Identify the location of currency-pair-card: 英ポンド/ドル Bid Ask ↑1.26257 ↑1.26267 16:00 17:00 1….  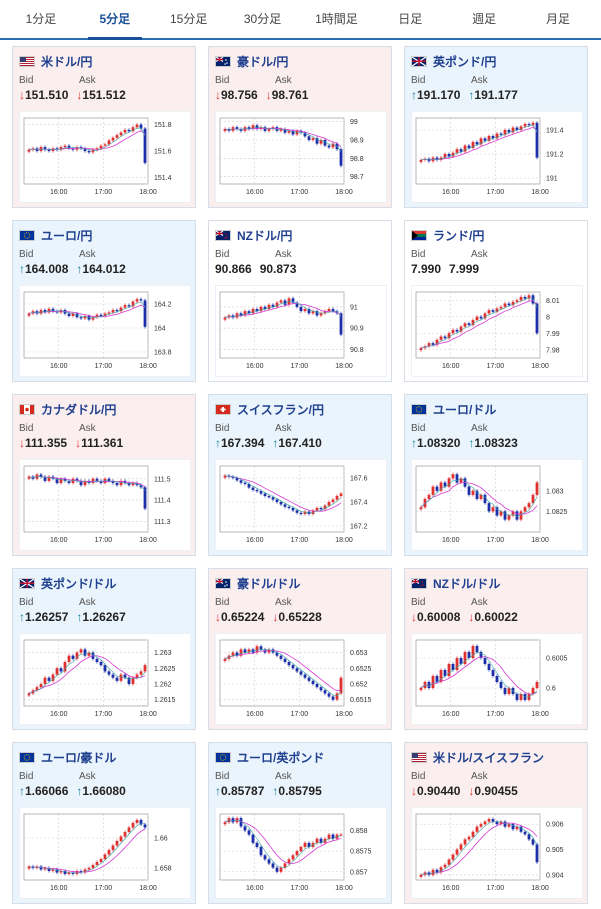
(104, 649).